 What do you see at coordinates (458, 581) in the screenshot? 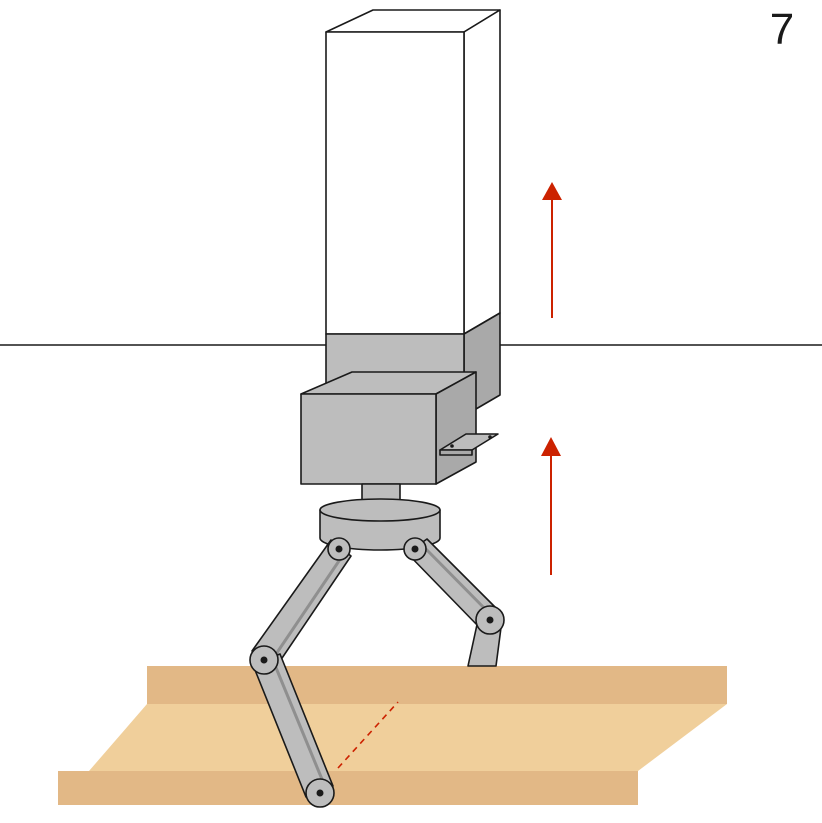
I see `right-upper-link-shadow` at bounding box center [458, 581].